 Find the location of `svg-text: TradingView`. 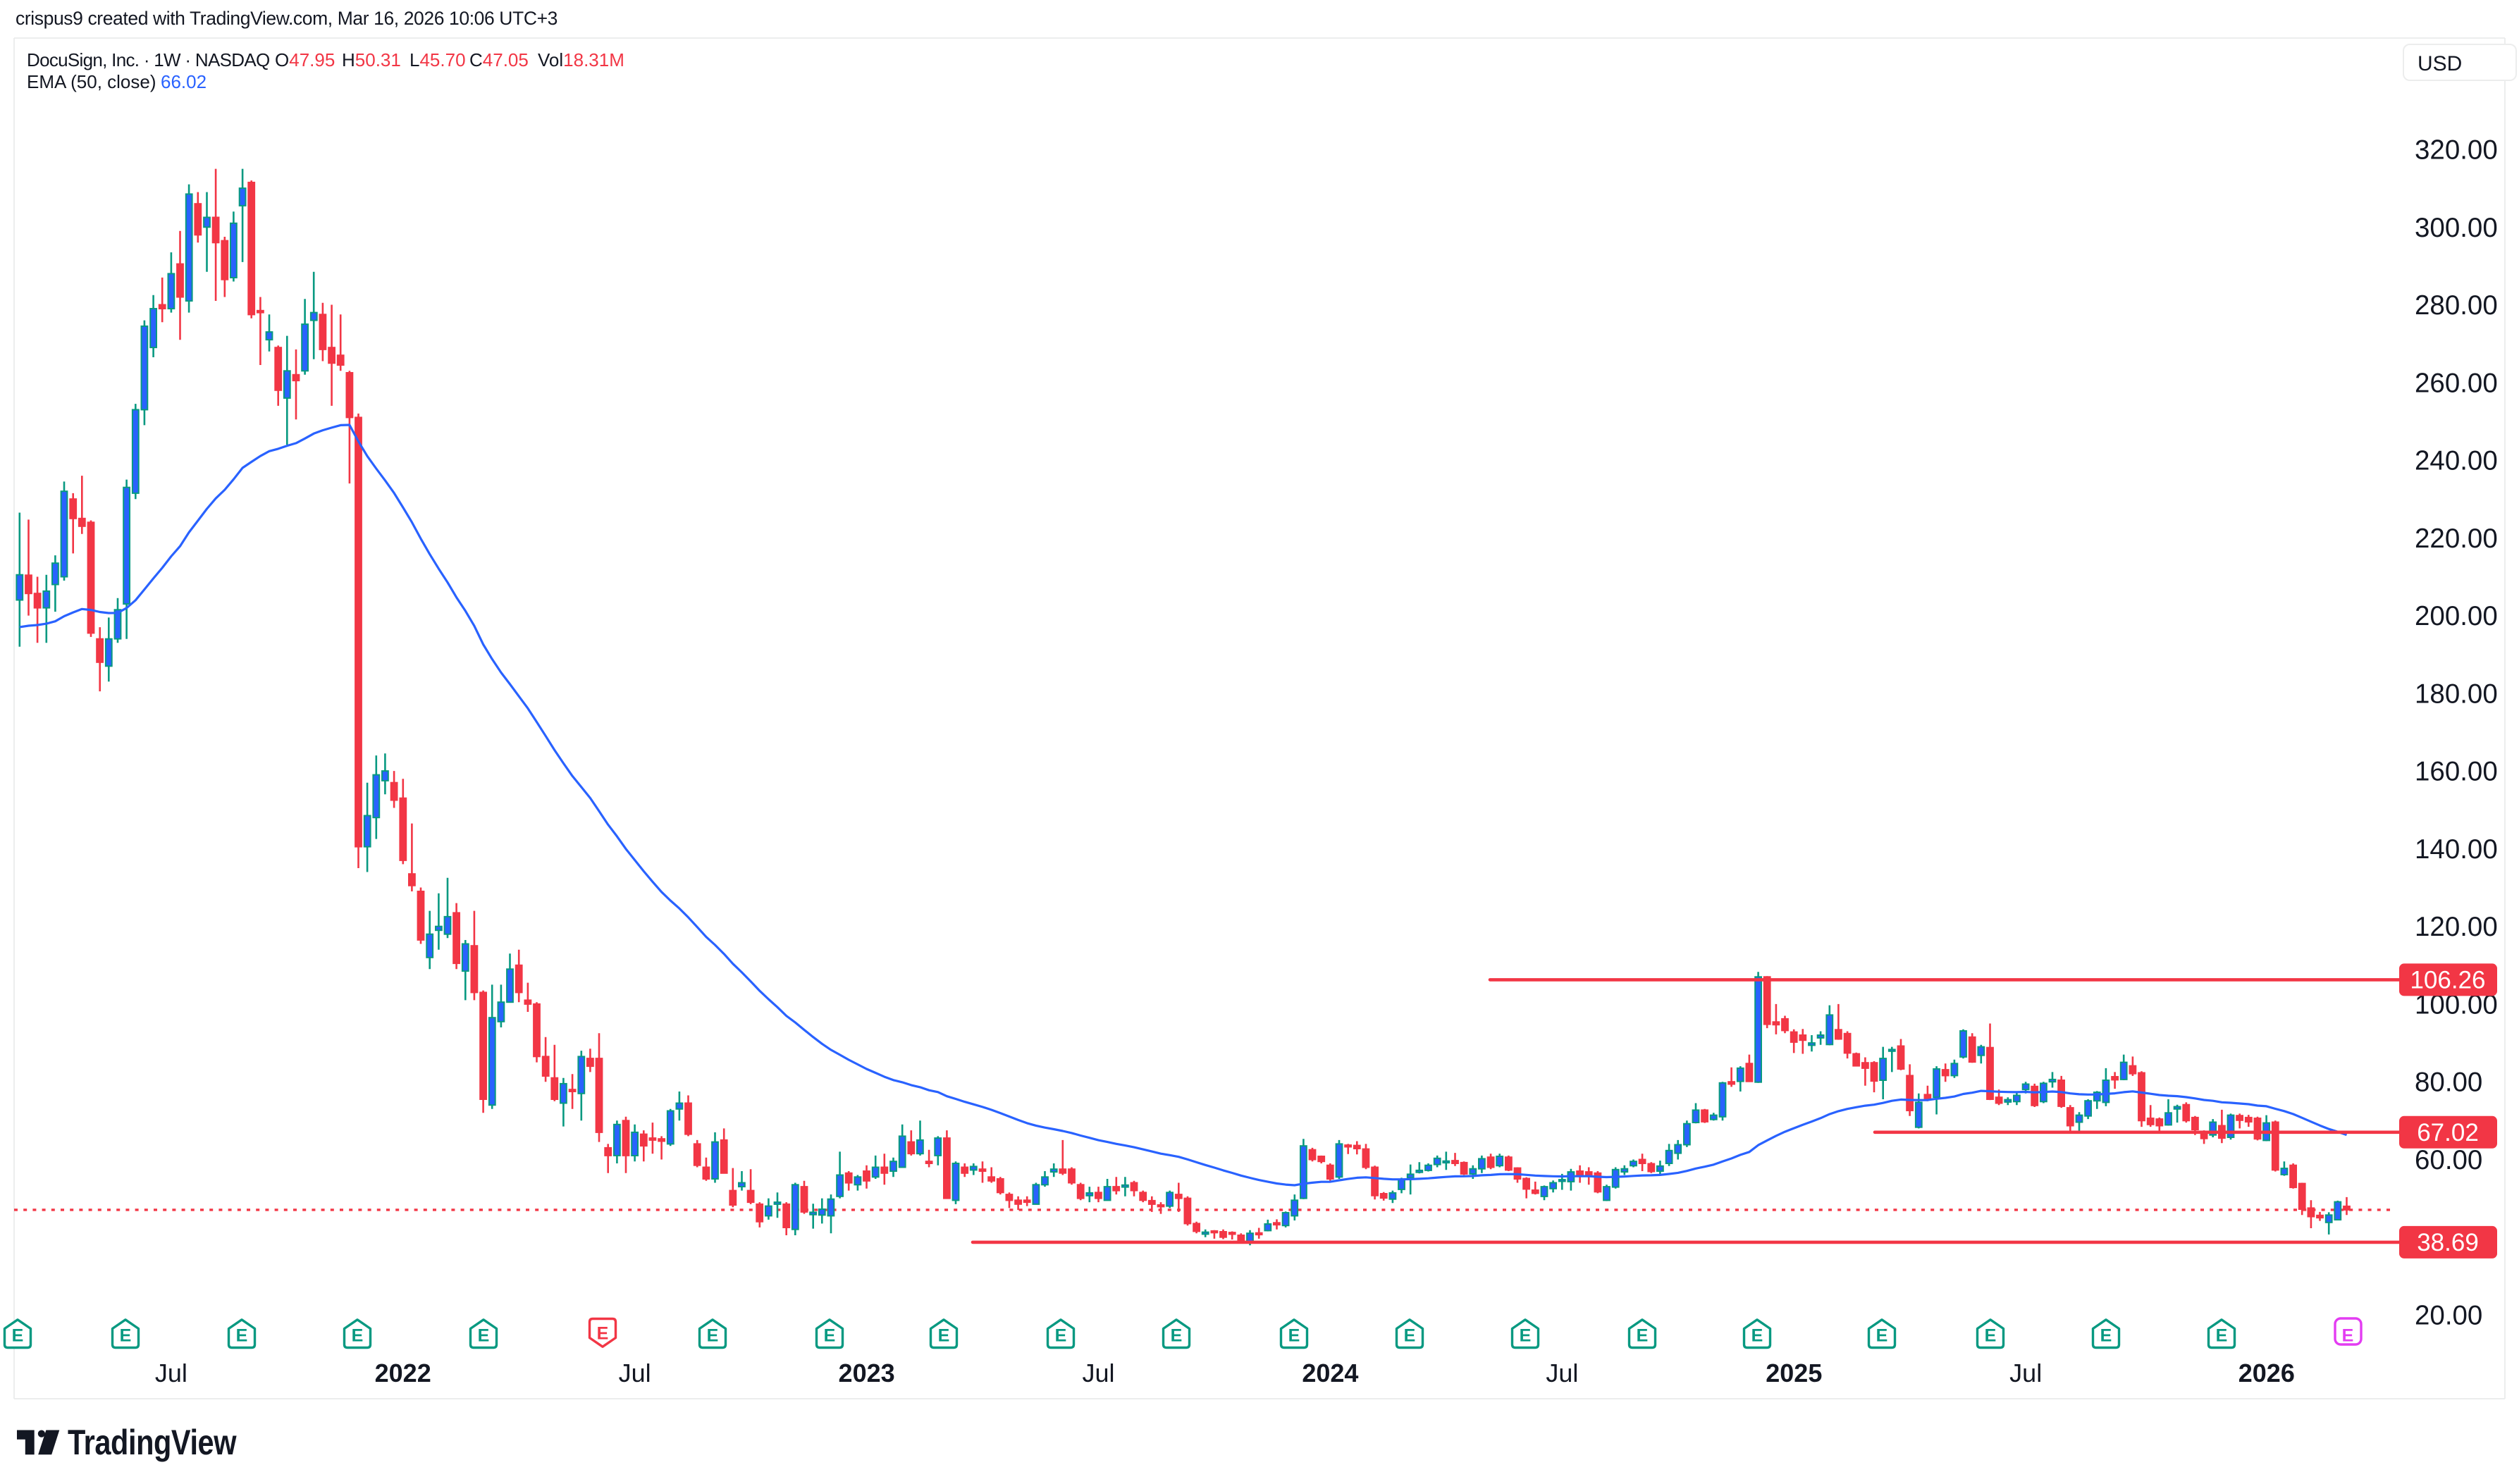

svg-text: TradingView is located at coordinates (152, 1442).